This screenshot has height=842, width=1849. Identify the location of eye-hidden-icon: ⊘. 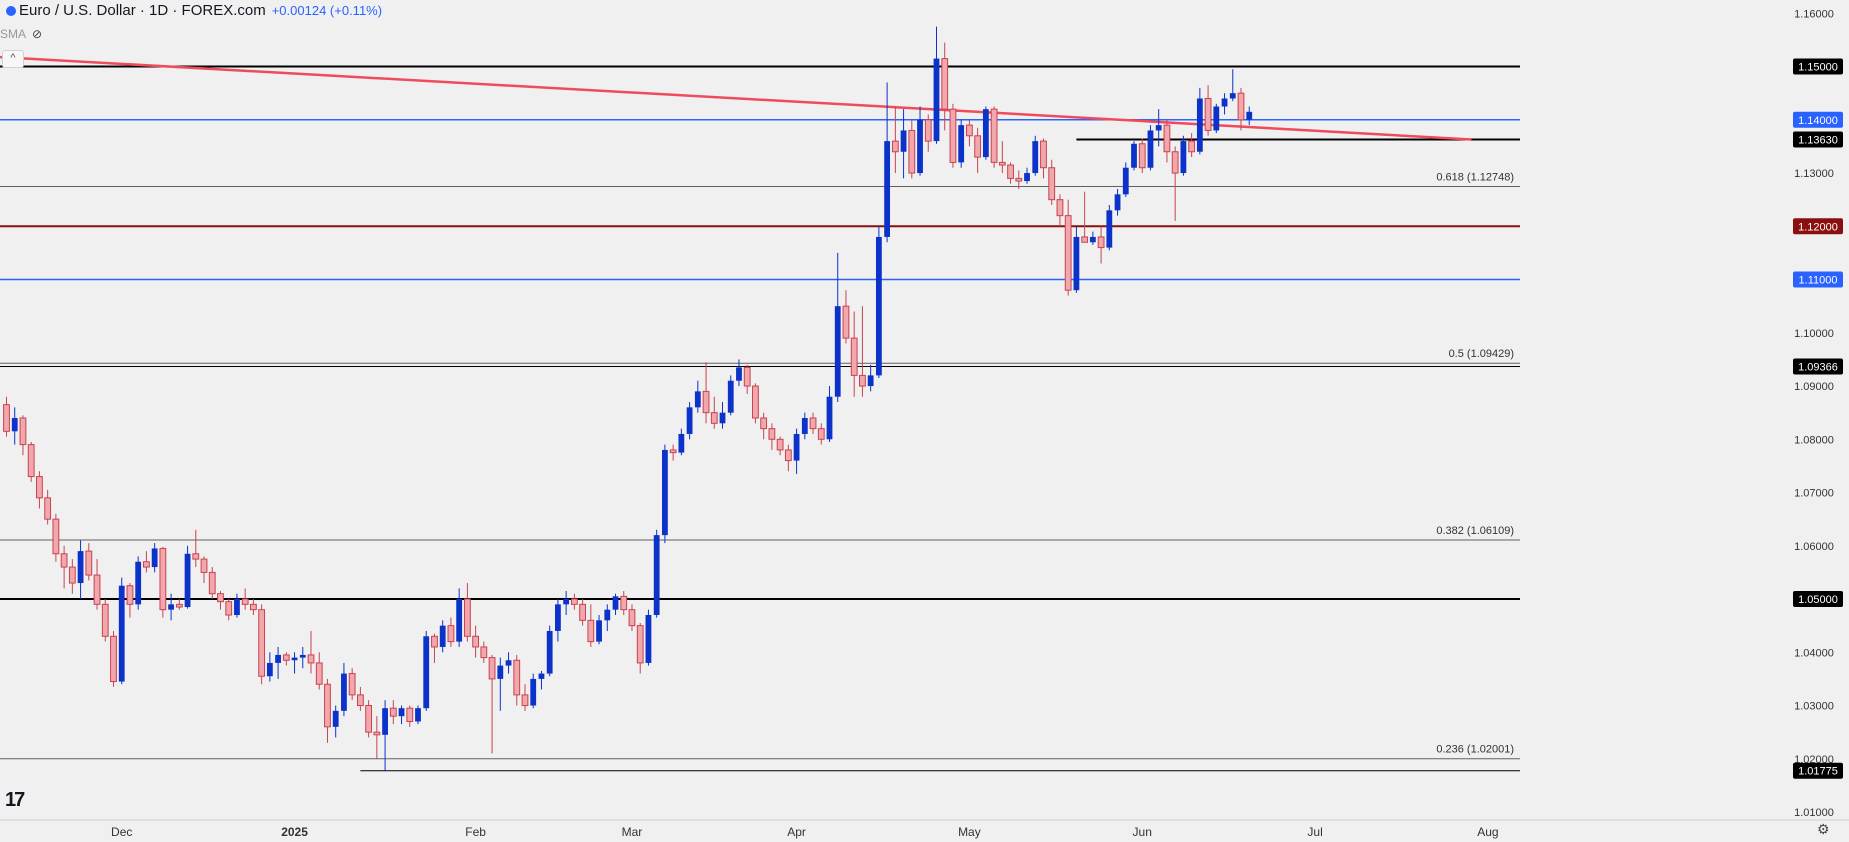
(37, 34).